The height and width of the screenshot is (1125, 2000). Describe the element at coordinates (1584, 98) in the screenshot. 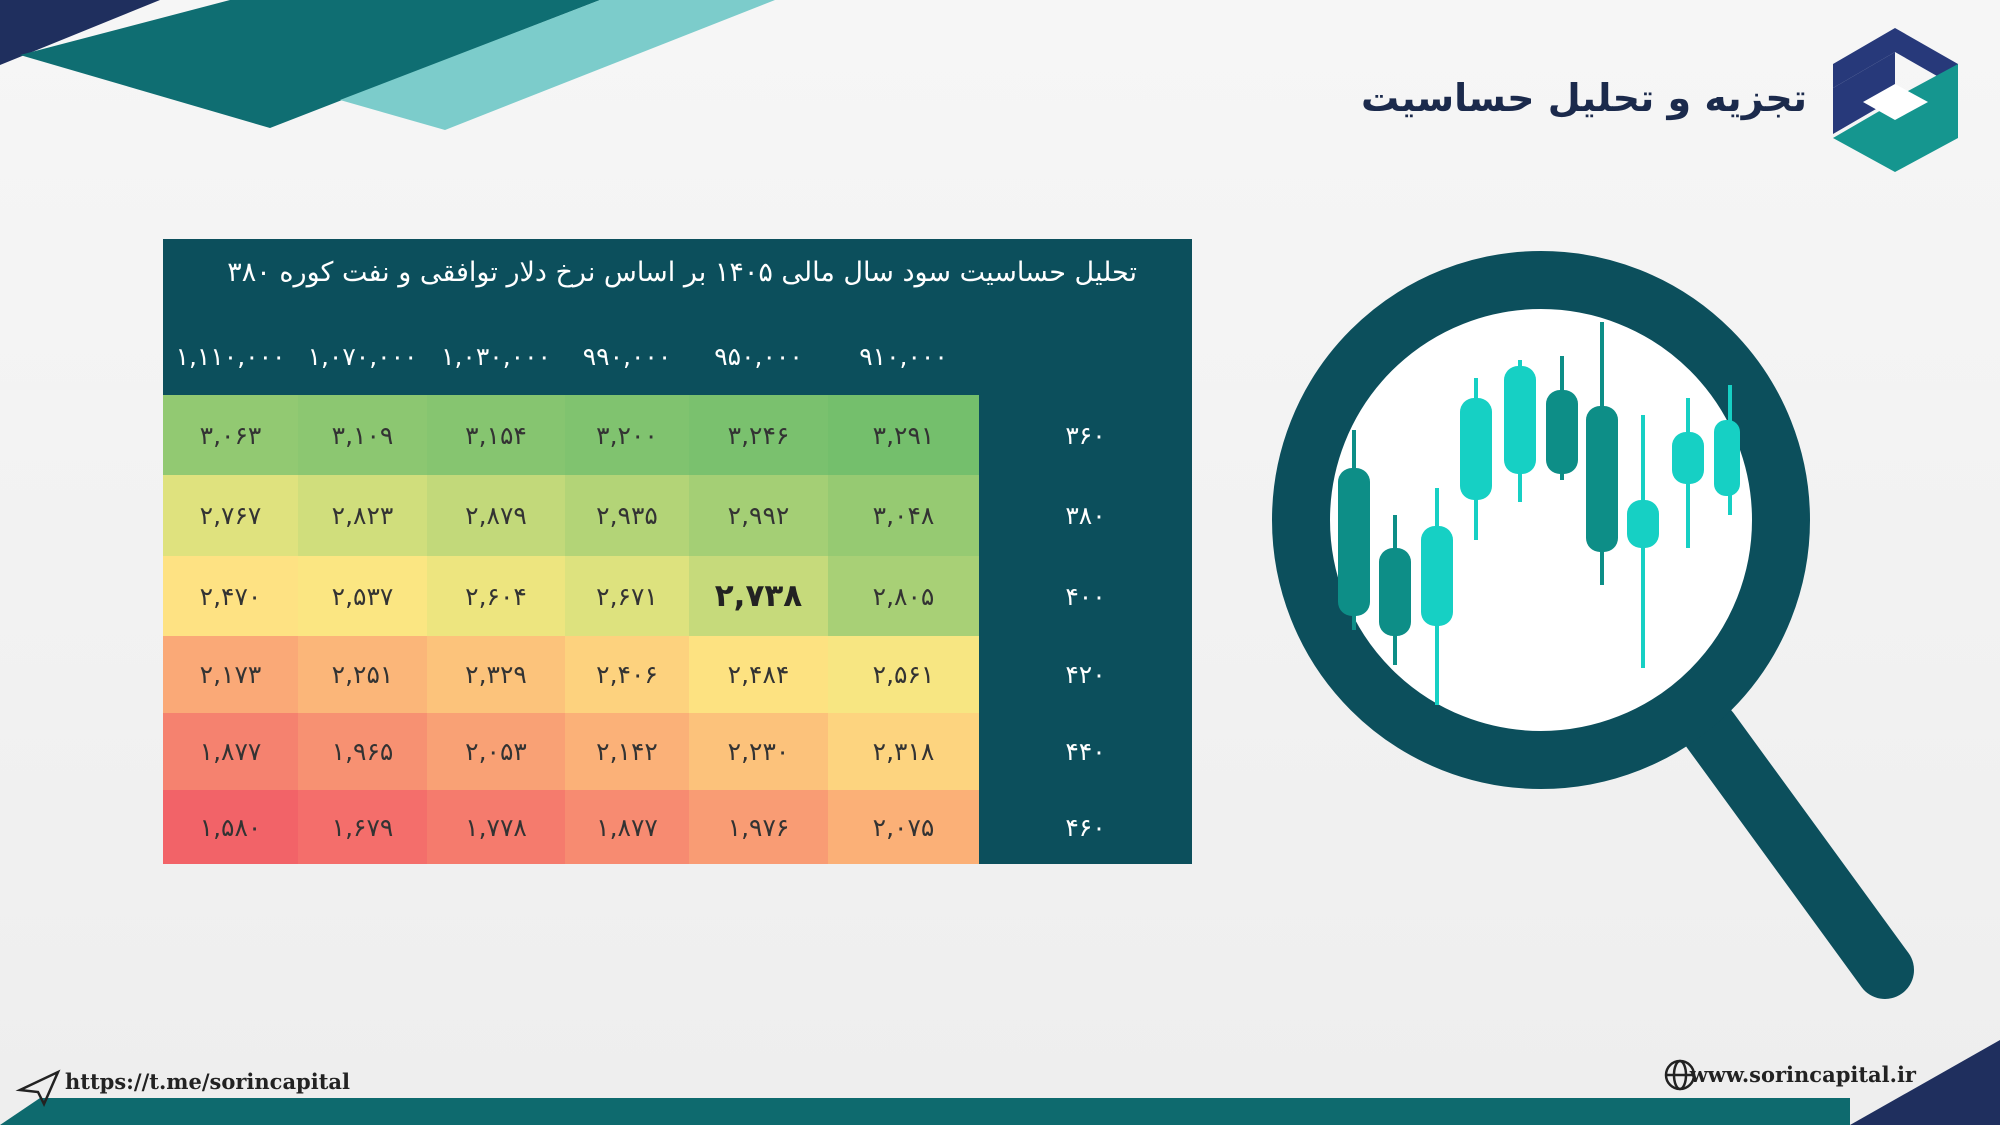

I see `header-title: تجزیه و تحلیل حساسیت` at that location.